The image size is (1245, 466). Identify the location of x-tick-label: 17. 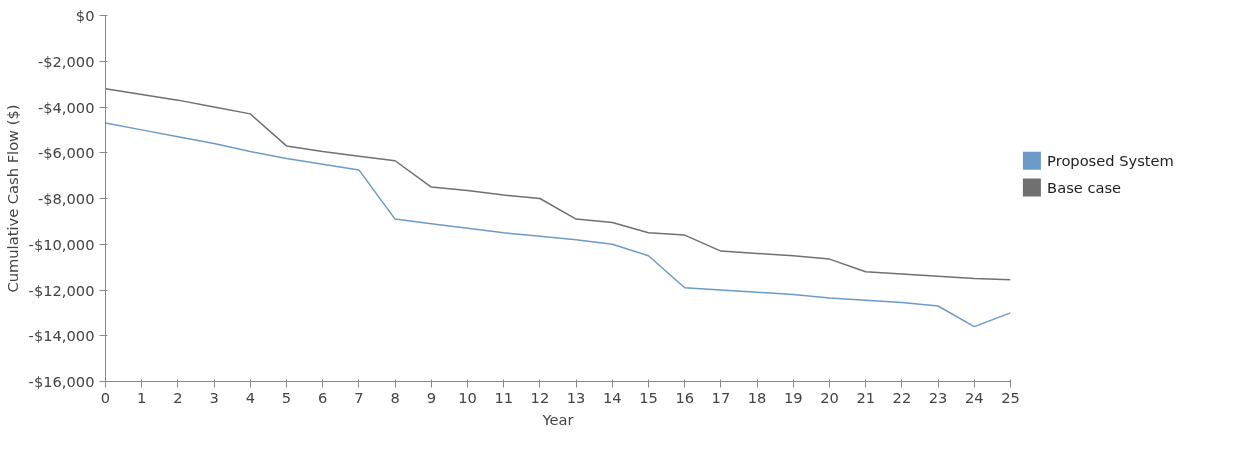
(721, 397).